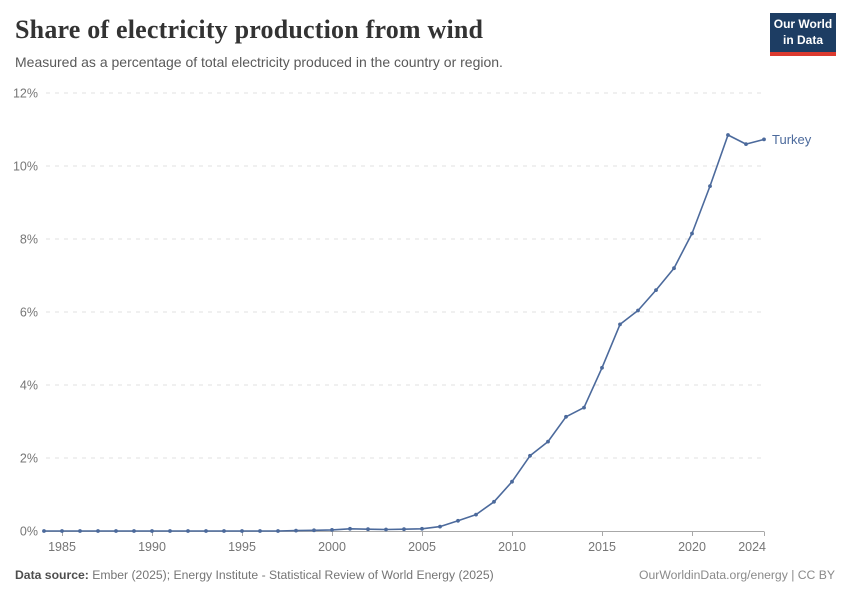 The image size is (850, 600). I want to click on owid-credit-link: OurWorldinData.org/energy | CC BY, so click(737, 575).